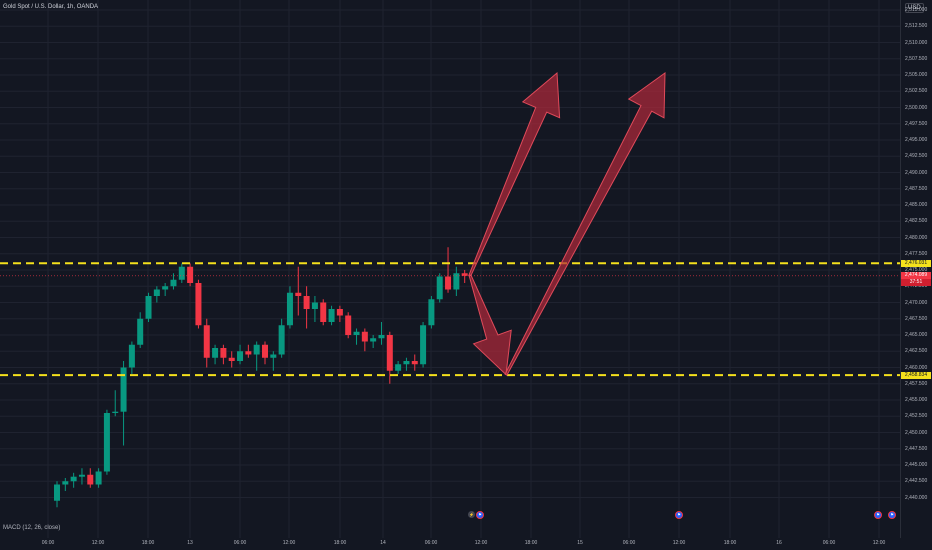 Image resolution: width=932 pixels, height=550 pixels. Describe the element at coordinates (916, 283) in the screenshot. I see `candle-countdown-label: 37:51` at that location.